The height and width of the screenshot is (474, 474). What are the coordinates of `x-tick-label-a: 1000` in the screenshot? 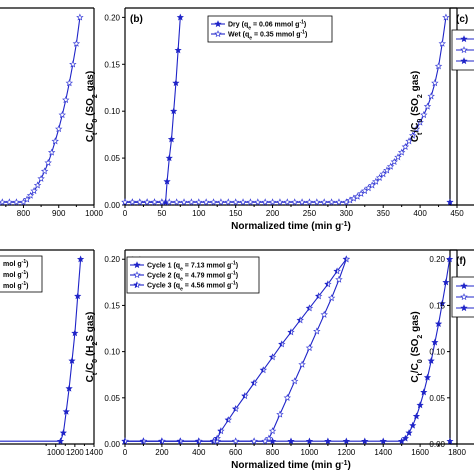 It's located at (94, 213).